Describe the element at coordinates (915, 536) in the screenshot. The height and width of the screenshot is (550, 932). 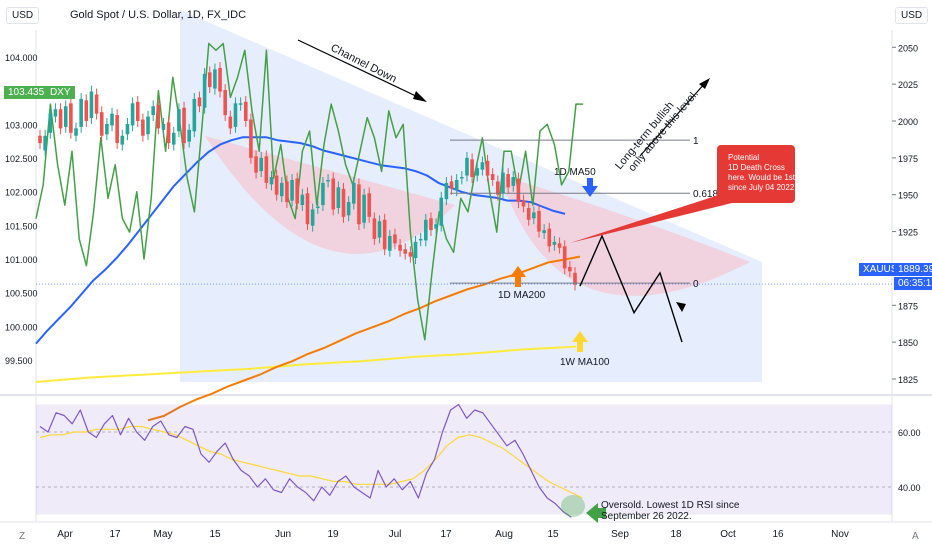
I see `auto-scale-icon: A` at that location.